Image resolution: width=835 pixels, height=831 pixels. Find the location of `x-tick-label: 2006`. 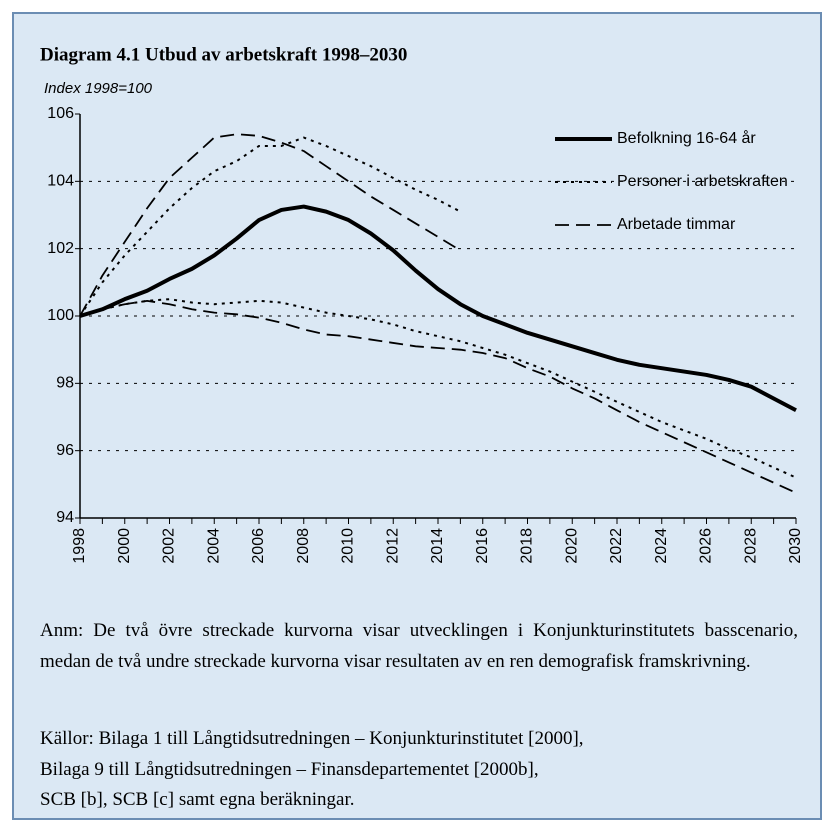

x-tick-label: 2006 is located at coordinates (258, 546).